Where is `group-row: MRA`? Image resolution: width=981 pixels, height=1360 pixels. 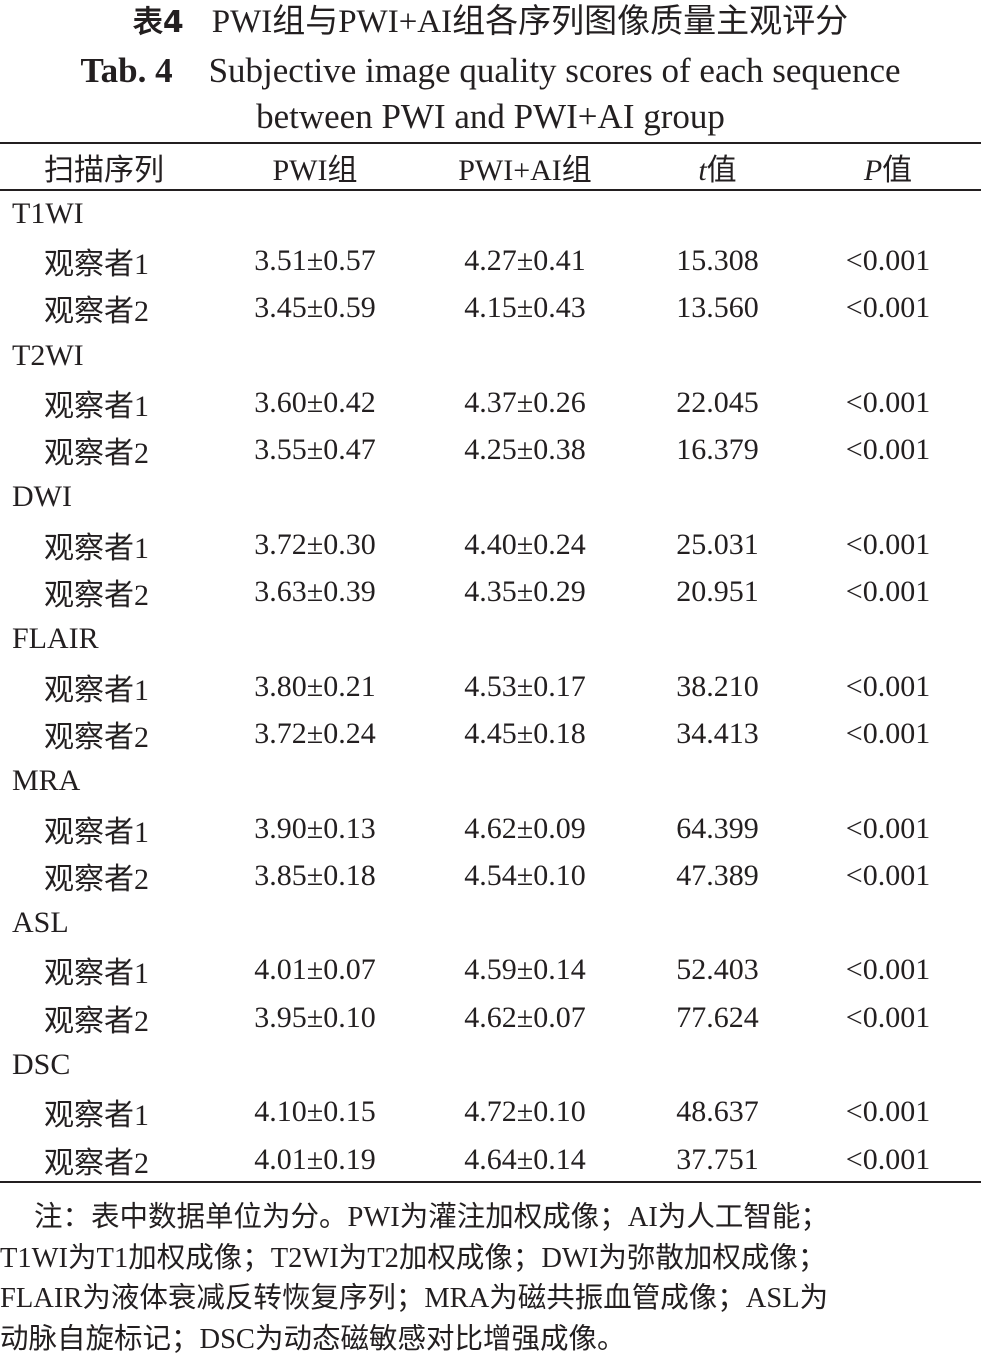 group-row: MRA is located at coordinates (490, 781).